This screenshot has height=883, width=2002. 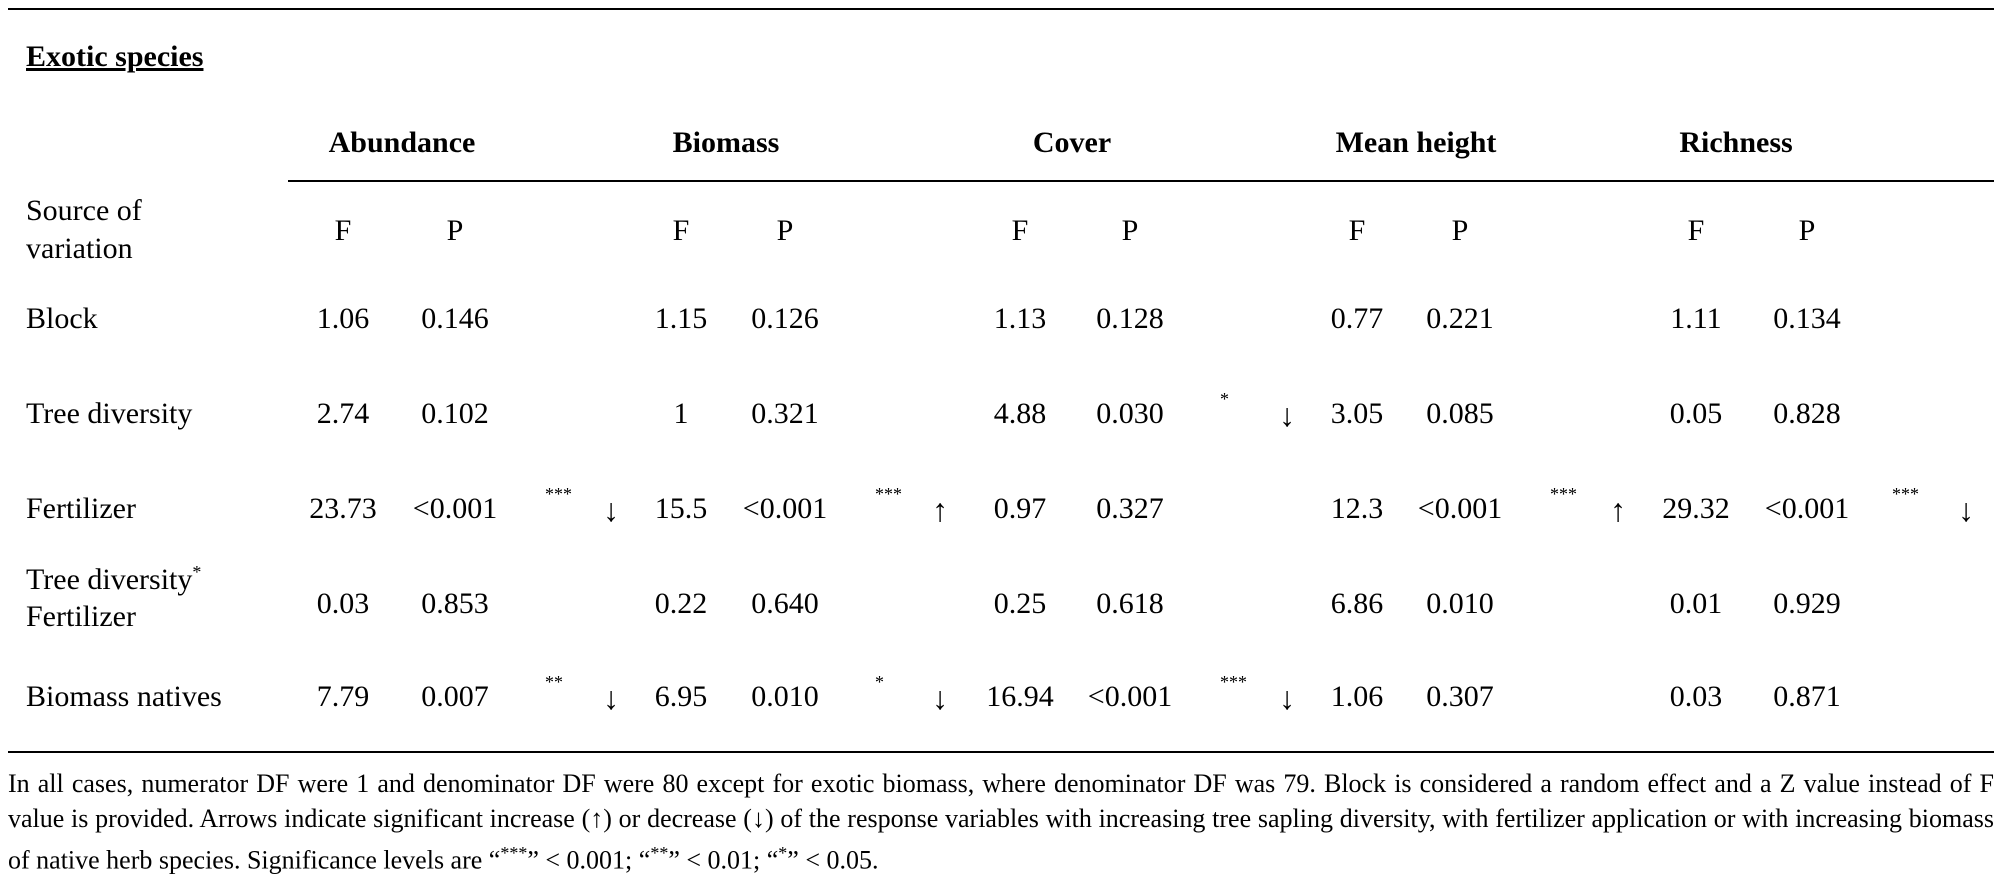 I want to click on f-value: 1.11, so click(x=1696, y=318).